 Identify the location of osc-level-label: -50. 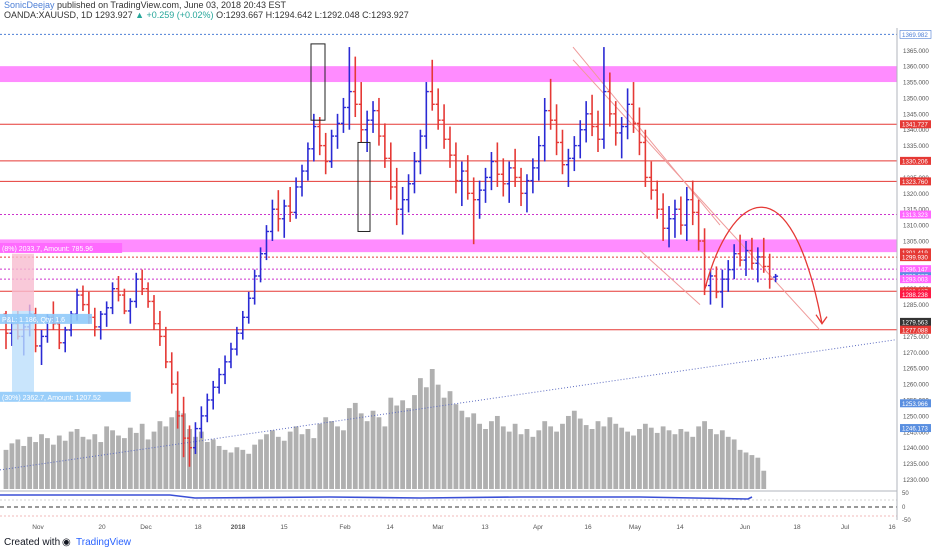
(906, 521).